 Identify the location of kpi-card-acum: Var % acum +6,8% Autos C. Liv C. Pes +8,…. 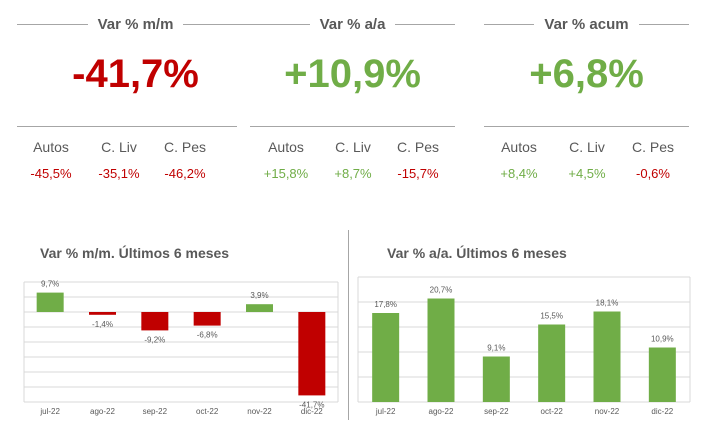
(586, 100).